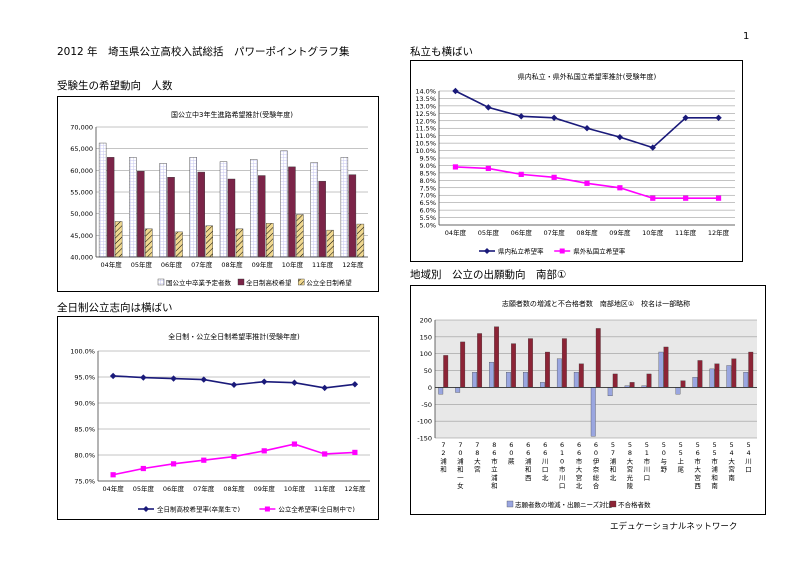 This screenshot has width=800, height=566. Describe the element at coordinates (198, 509) in the screenshot. I see `legend-label: 全日制高校希望率(卒業生で)` at that location.